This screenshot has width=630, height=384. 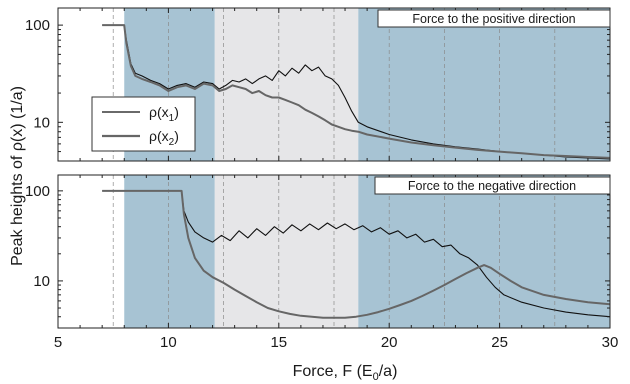 I want to click on bottom-annotation-box, so click(x=492, y=185).